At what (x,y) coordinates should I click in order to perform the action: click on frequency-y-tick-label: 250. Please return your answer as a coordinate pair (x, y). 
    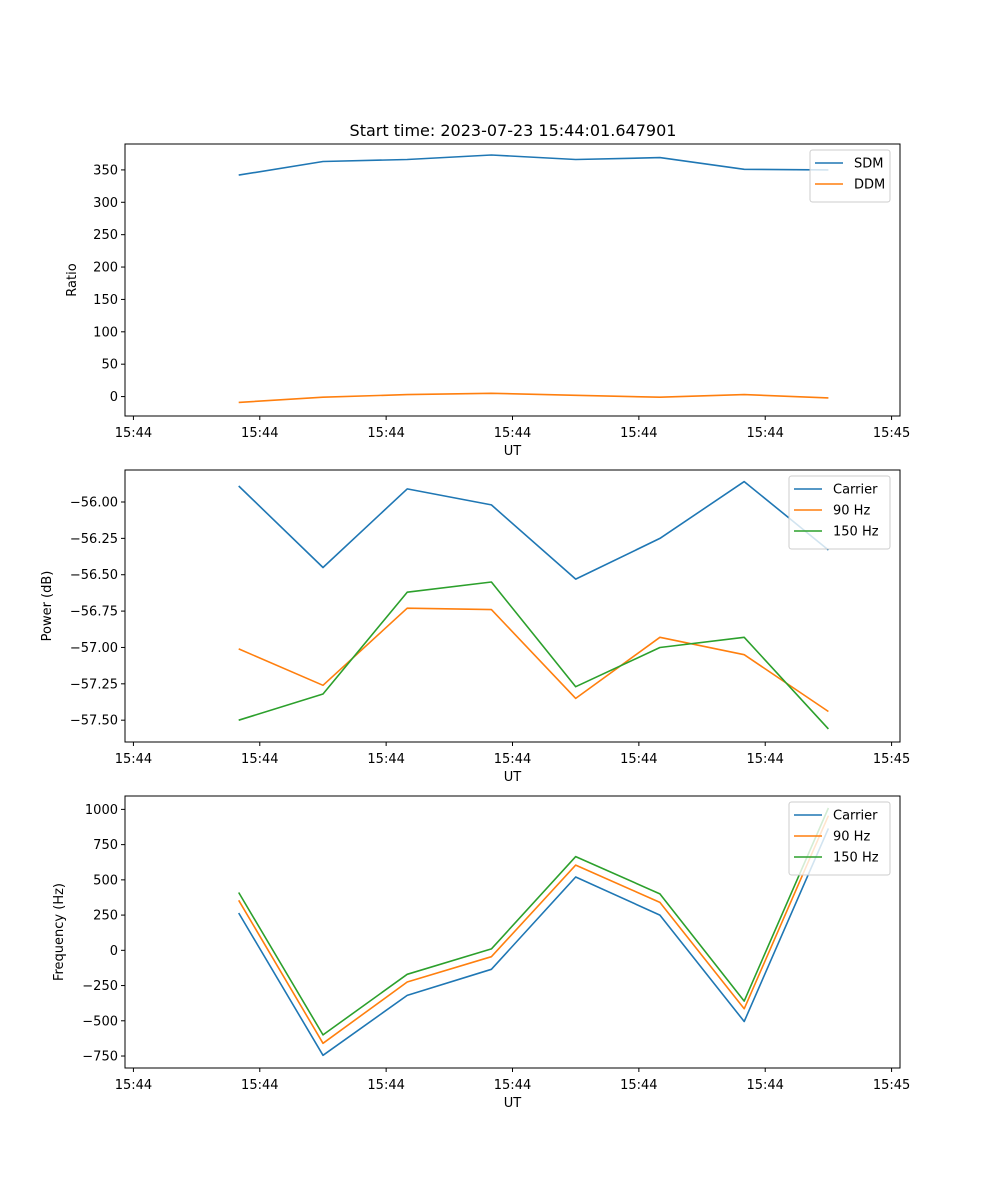
    Looking at the image, I should click on (105, 916).